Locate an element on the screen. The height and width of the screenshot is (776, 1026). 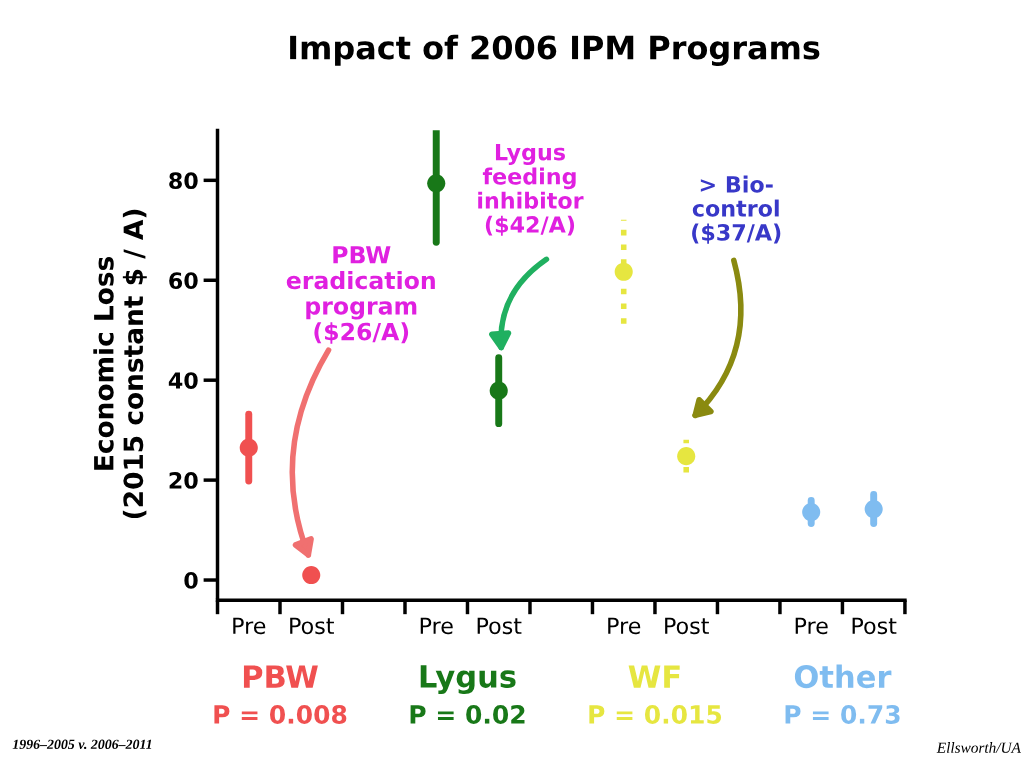
text: Ellsworth/UA is located at coordinates (978, 747).